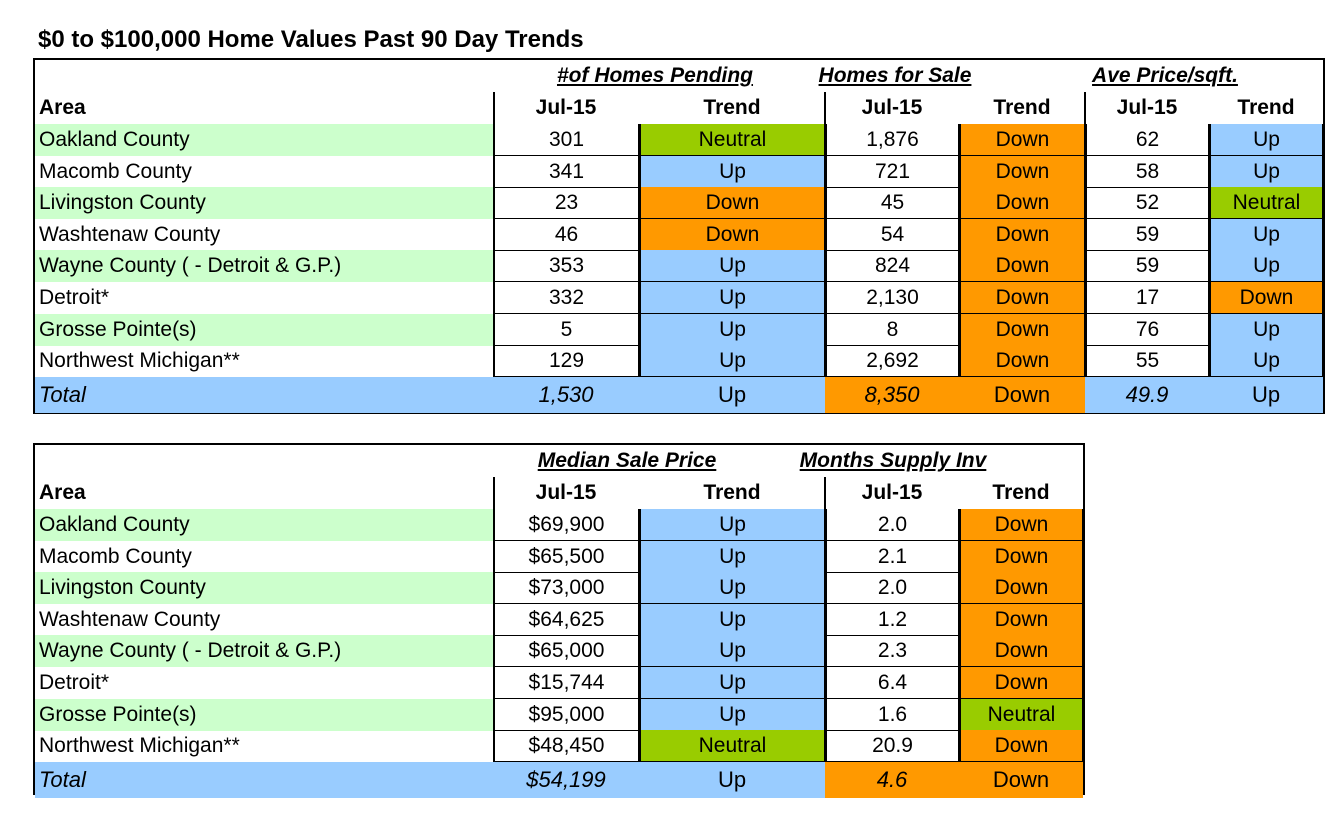 Image resolution: width=1340 pixels, height=815 pixels. I want to click on value-cell: $69,900, so click(566, 525).